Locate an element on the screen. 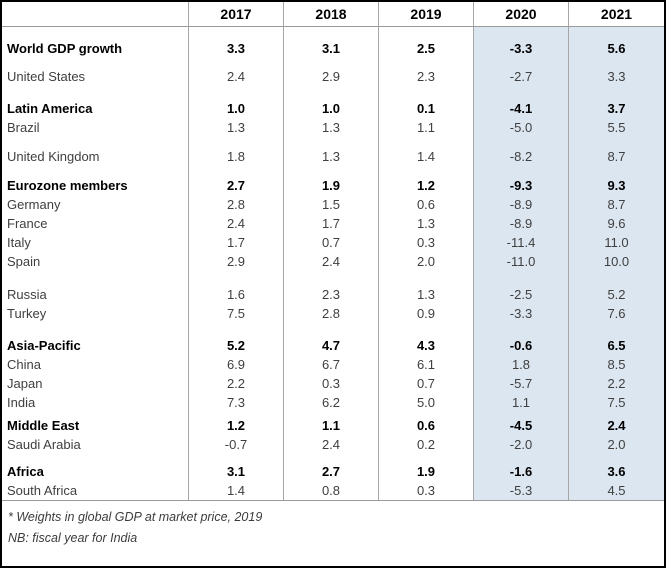 This screenshot has height=568, width=666. value-cell-2021: 7.6 is located at coordinates (616, 313).